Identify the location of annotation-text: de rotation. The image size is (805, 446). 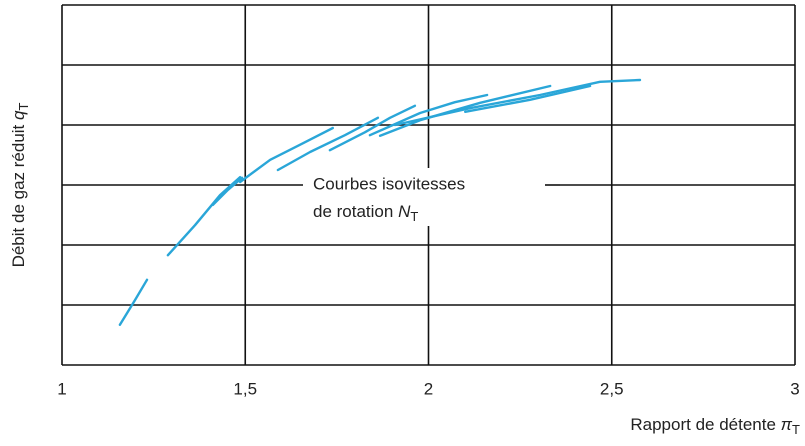
(355, 211).